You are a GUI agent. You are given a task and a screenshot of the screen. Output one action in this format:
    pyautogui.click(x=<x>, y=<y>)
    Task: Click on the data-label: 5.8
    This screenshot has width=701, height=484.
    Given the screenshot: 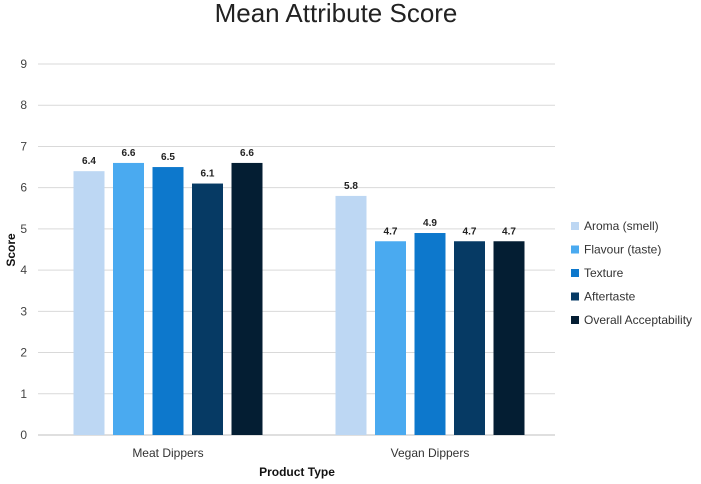 What is the action you would take?
    pyautogui.click(x=351, y=186)
    